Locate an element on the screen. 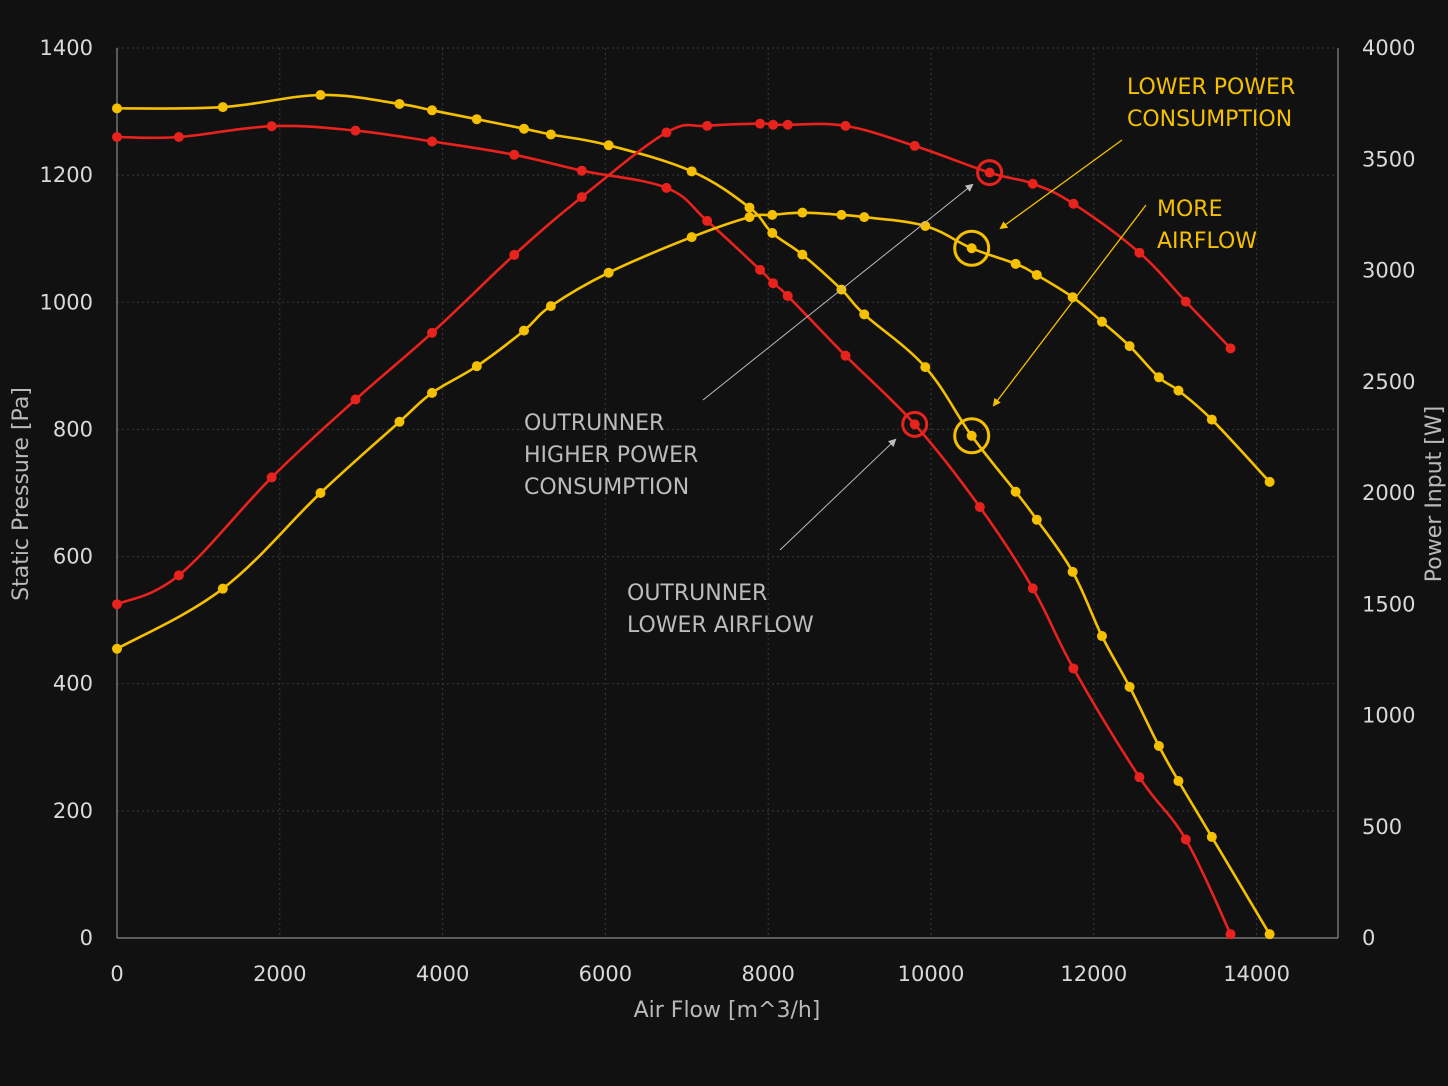 The height and width of the screenshot is (1086, 1448). lower-airflow-arrow is located at coordinates (838, 494).